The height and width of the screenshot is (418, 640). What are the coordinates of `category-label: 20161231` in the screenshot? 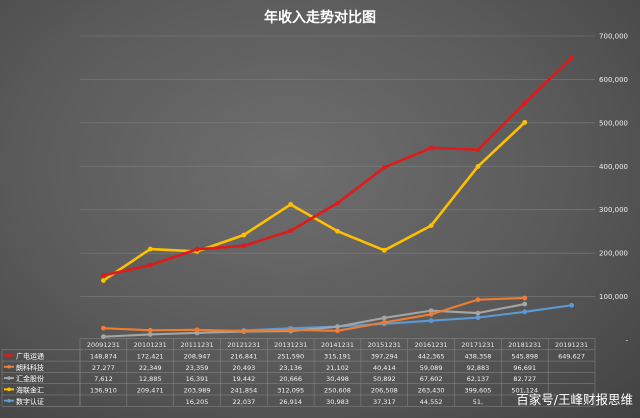 It's located at (431, 345).